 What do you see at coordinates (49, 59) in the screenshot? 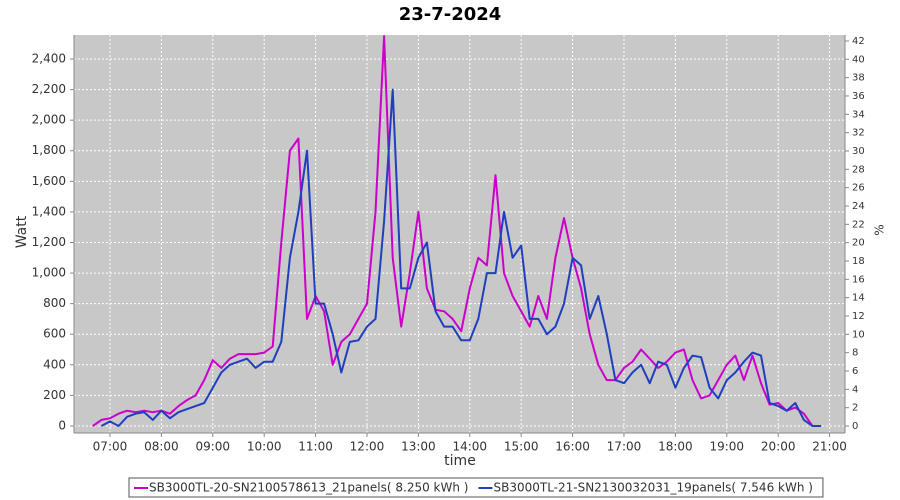
I see `y-tick-label: 2,400` at bounding box center [49, 59].